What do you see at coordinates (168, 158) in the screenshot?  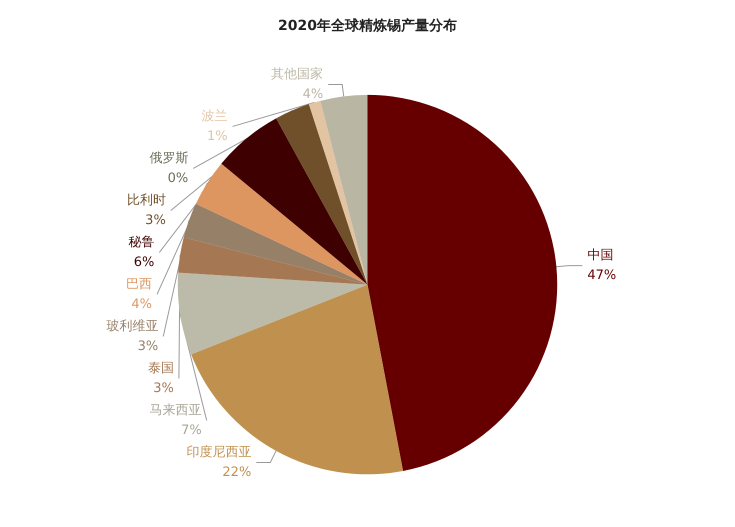 I see `category-label: 俄罗斯` at bounding box center [168, 158].